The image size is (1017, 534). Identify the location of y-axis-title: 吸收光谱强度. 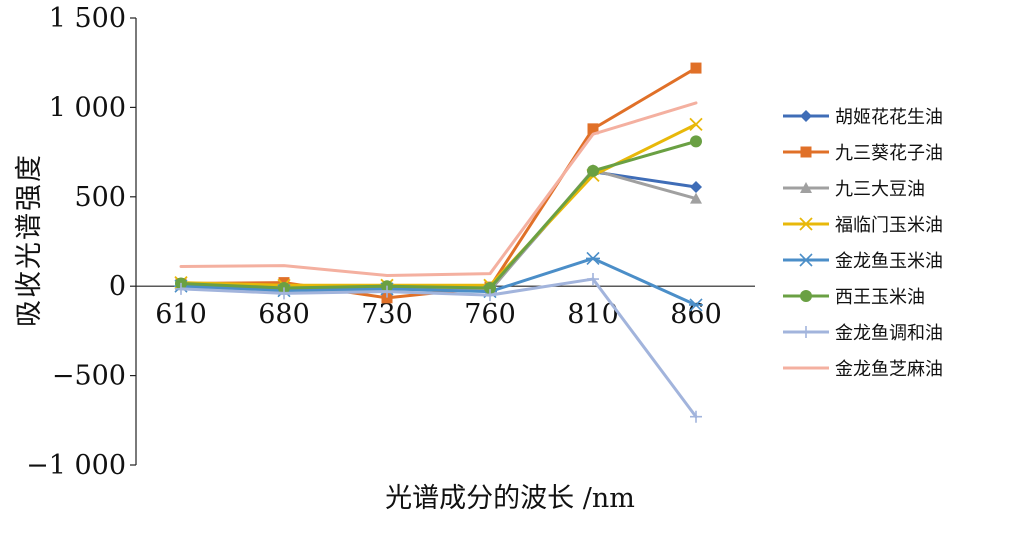
(29, 240).